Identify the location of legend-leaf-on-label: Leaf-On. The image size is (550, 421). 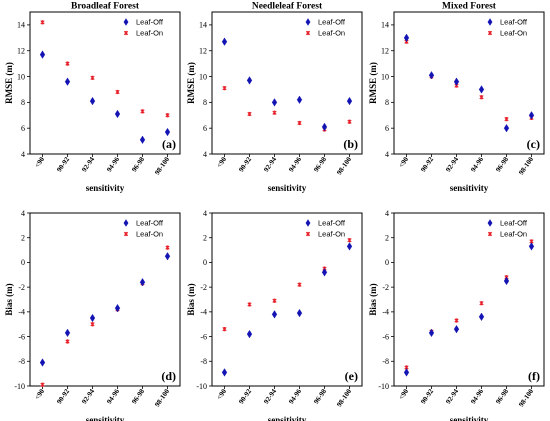
(149, 33).